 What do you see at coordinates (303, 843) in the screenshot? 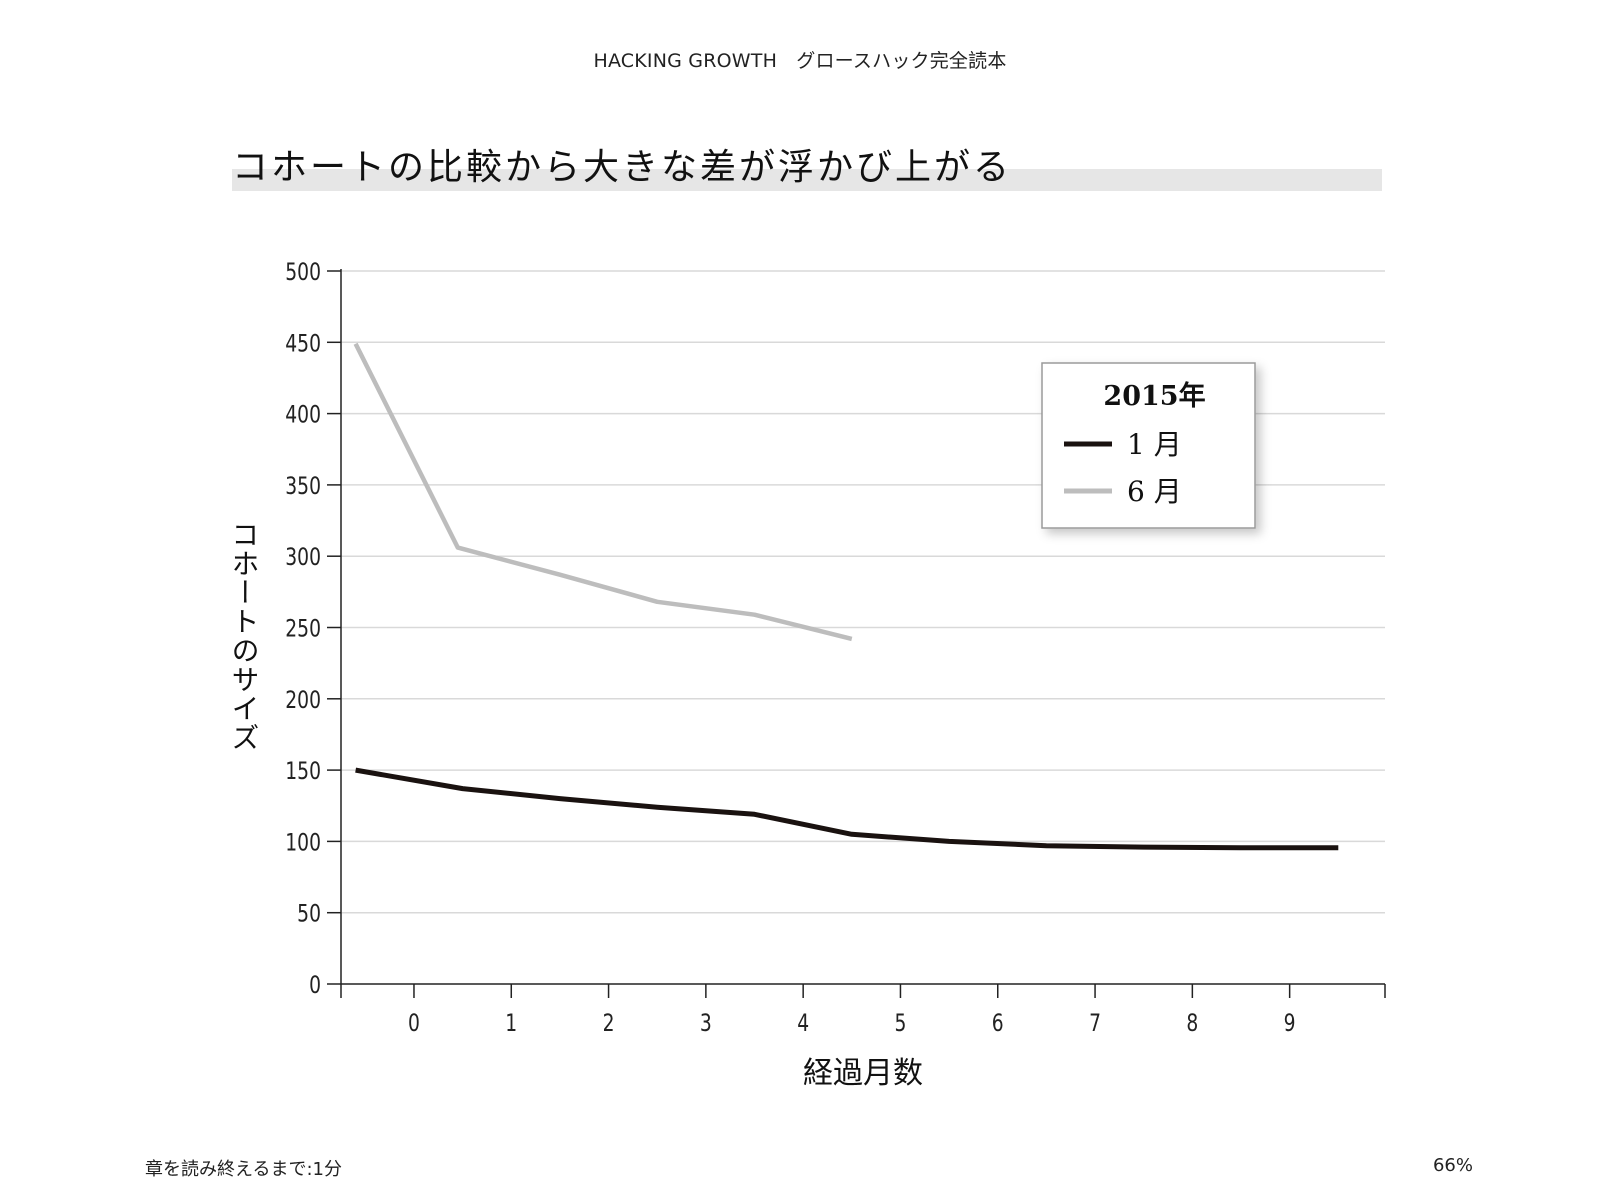
I see `y-tick-label: 100` at bounding box center [303, 843].